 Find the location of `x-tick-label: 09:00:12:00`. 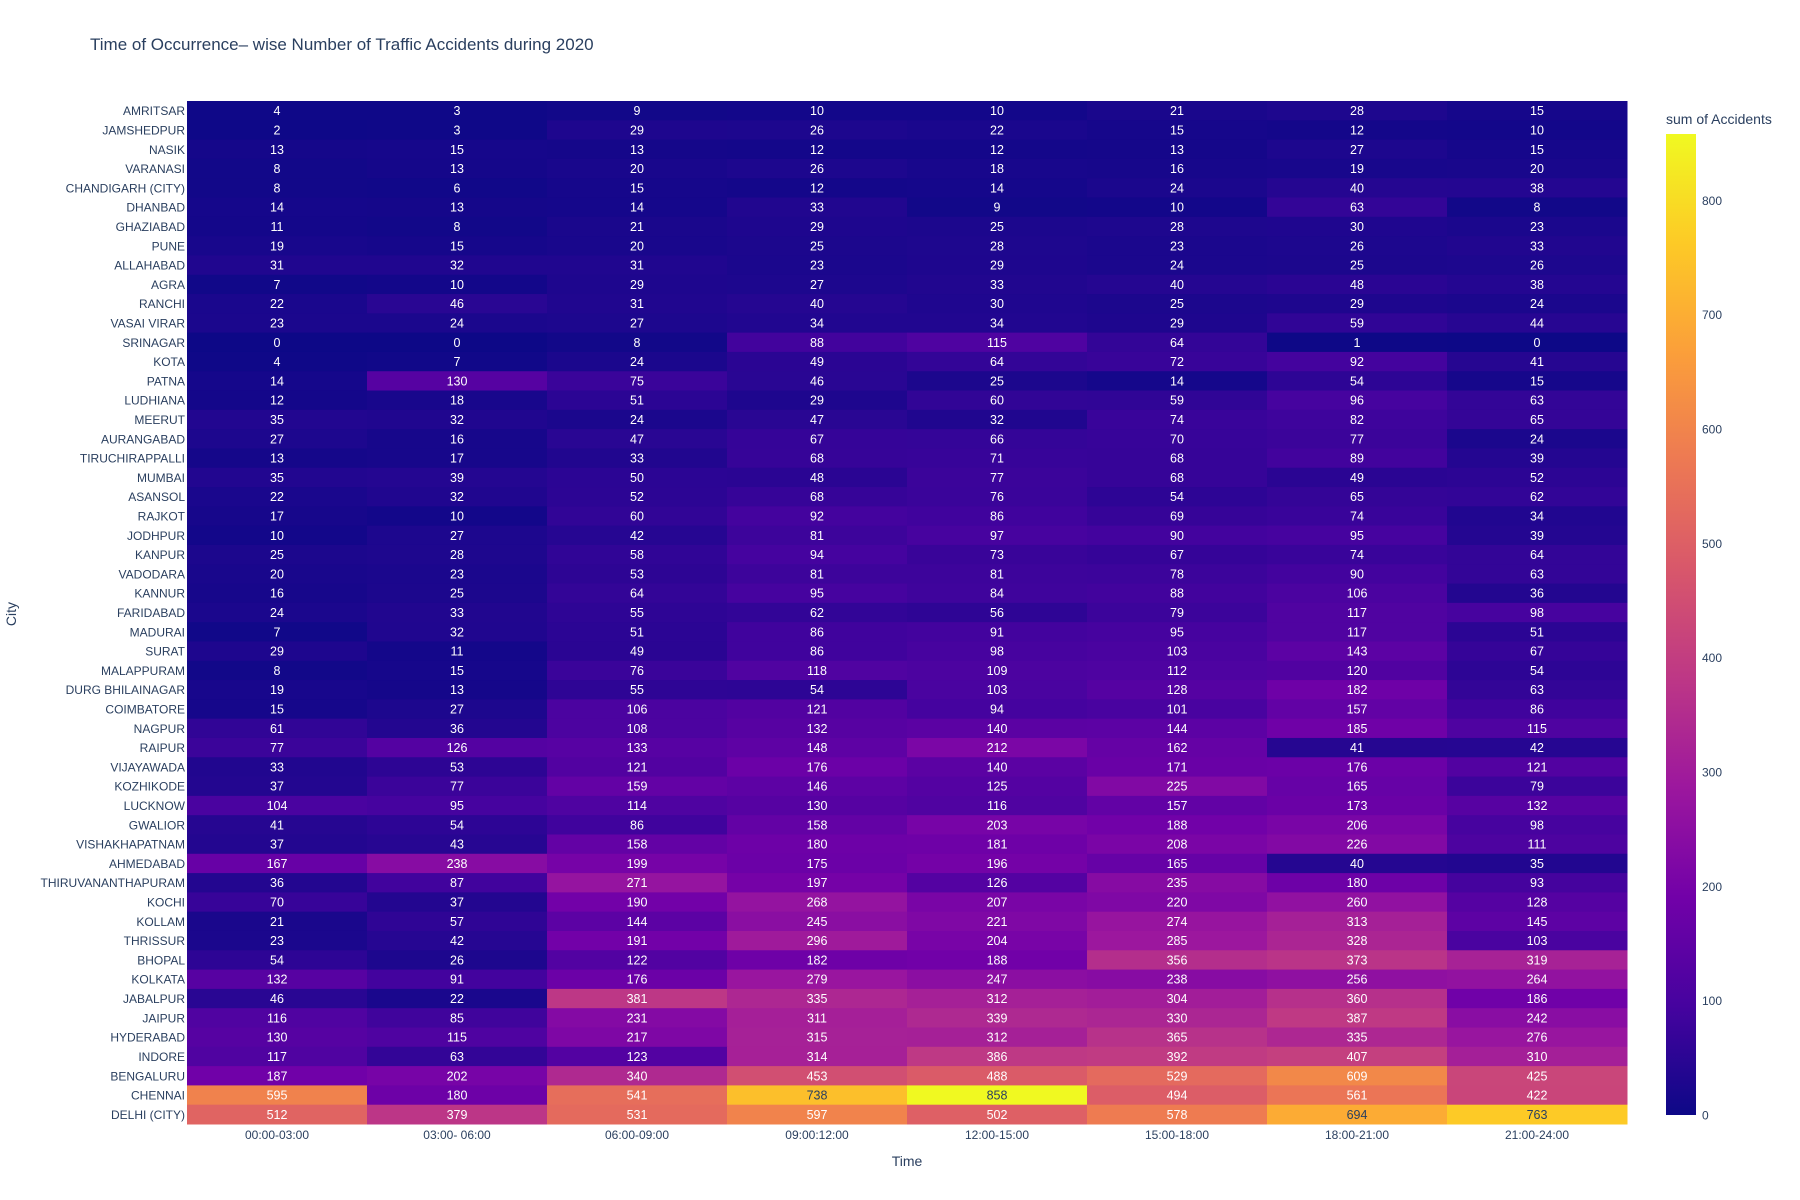

x-tick-label: 09:00:12:00 is located at coordinates (817, 1135).